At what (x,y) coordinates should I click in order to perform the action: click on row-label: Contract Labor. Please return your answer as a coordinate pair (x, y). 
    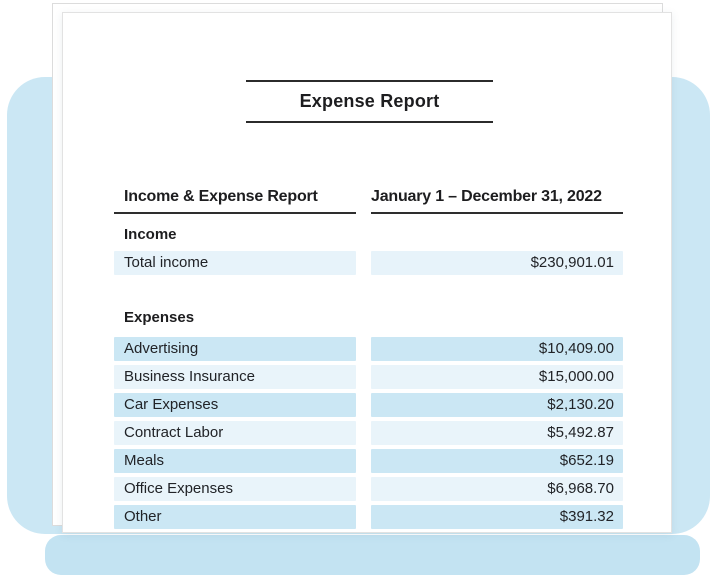
    Looking at the image, I should click on (235, 433).